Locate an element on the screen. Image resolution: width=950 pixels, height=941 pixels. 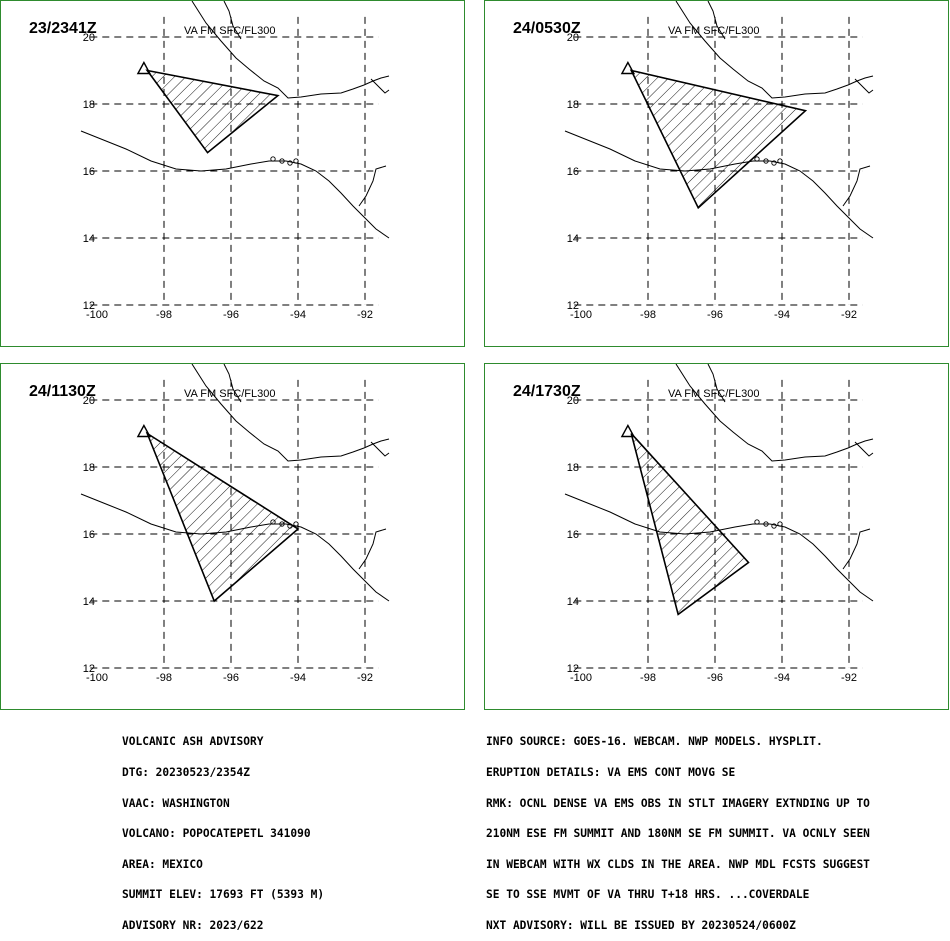
panel-time-label: 24/0530Z is located at coordinates (547, 28).